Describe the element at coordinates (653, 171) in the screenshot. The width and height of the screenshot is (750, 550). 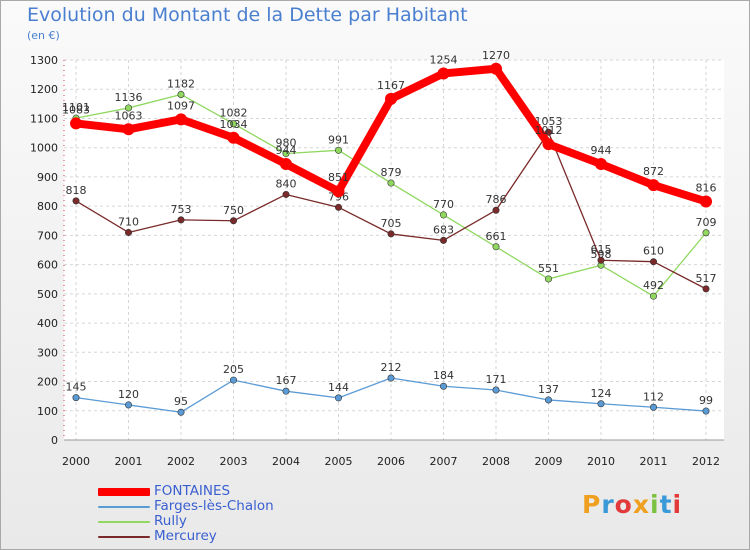
I see `data-label-fontaines: 872` at that location.